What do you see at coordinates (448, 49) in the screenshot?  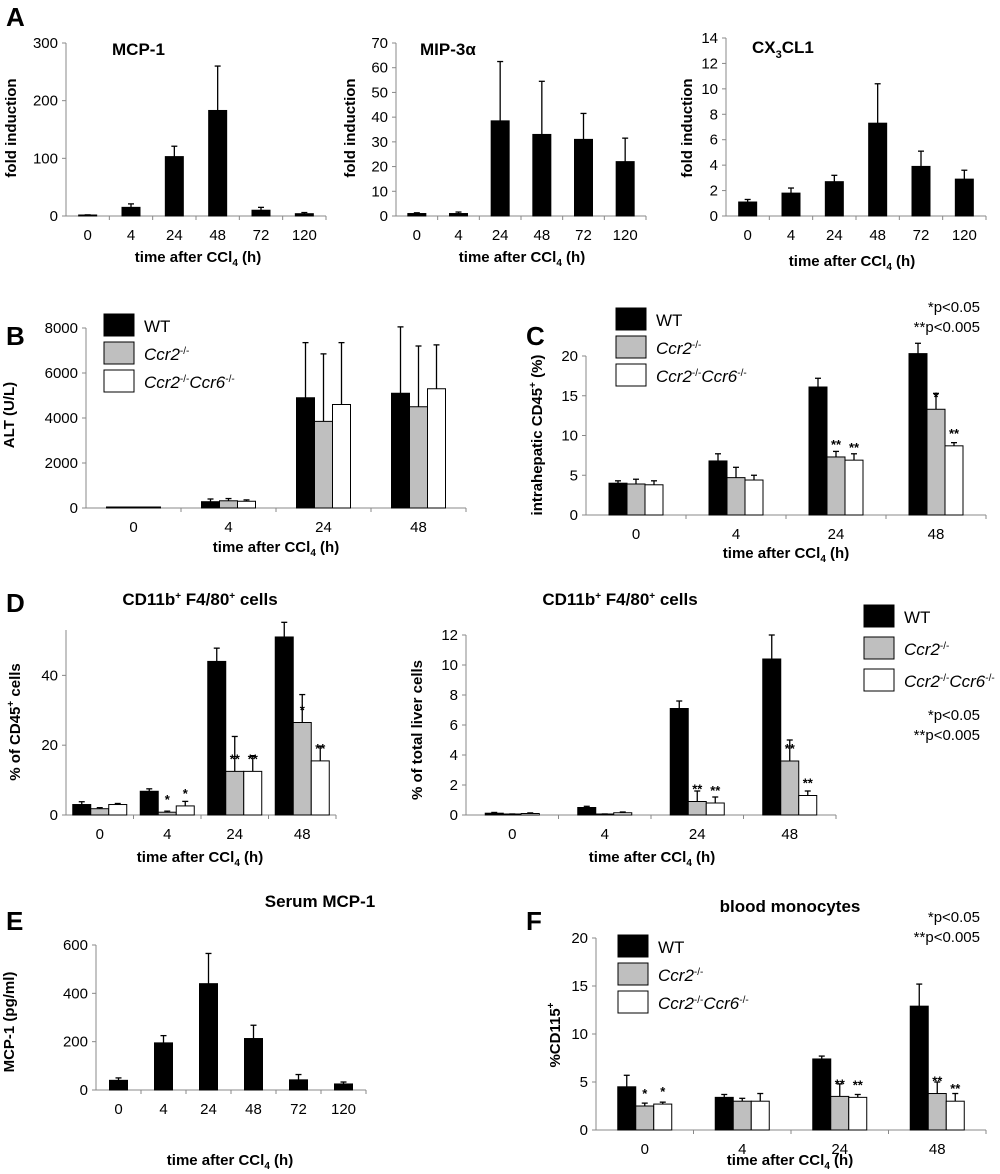 I see `chart-title: MIP-3α` at bounding box center [448, 49].